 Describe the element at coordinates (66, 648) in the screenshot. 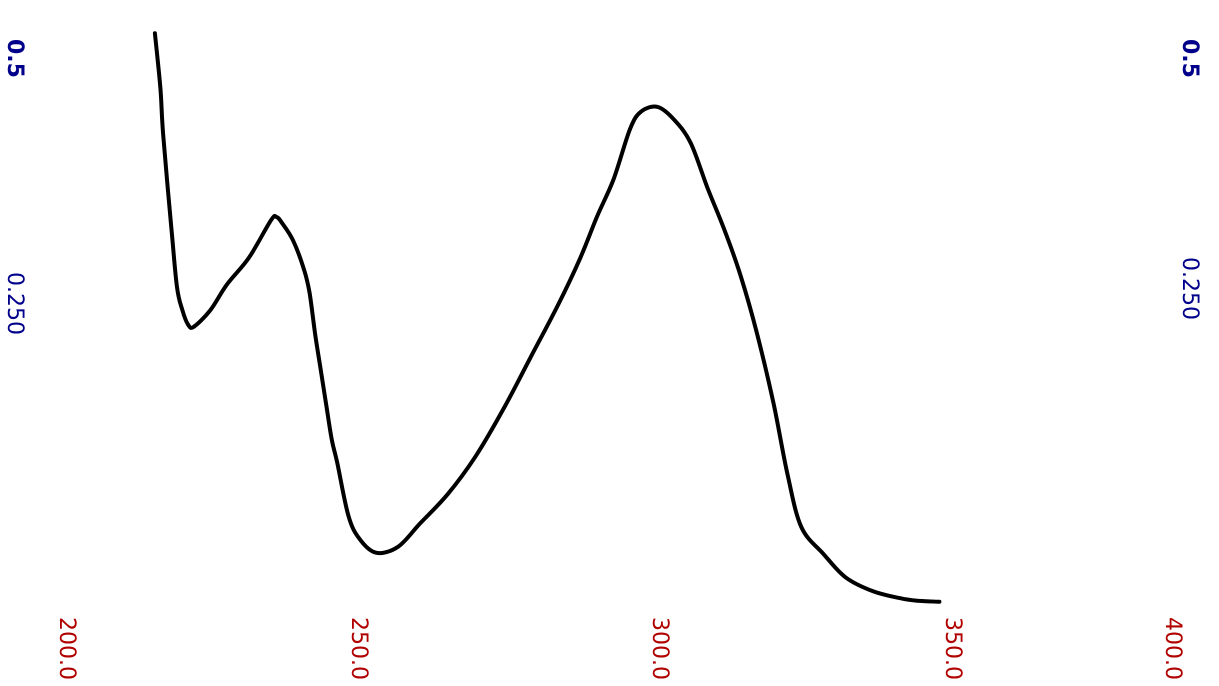

I see `x-tick-200: 200.0` at that location.